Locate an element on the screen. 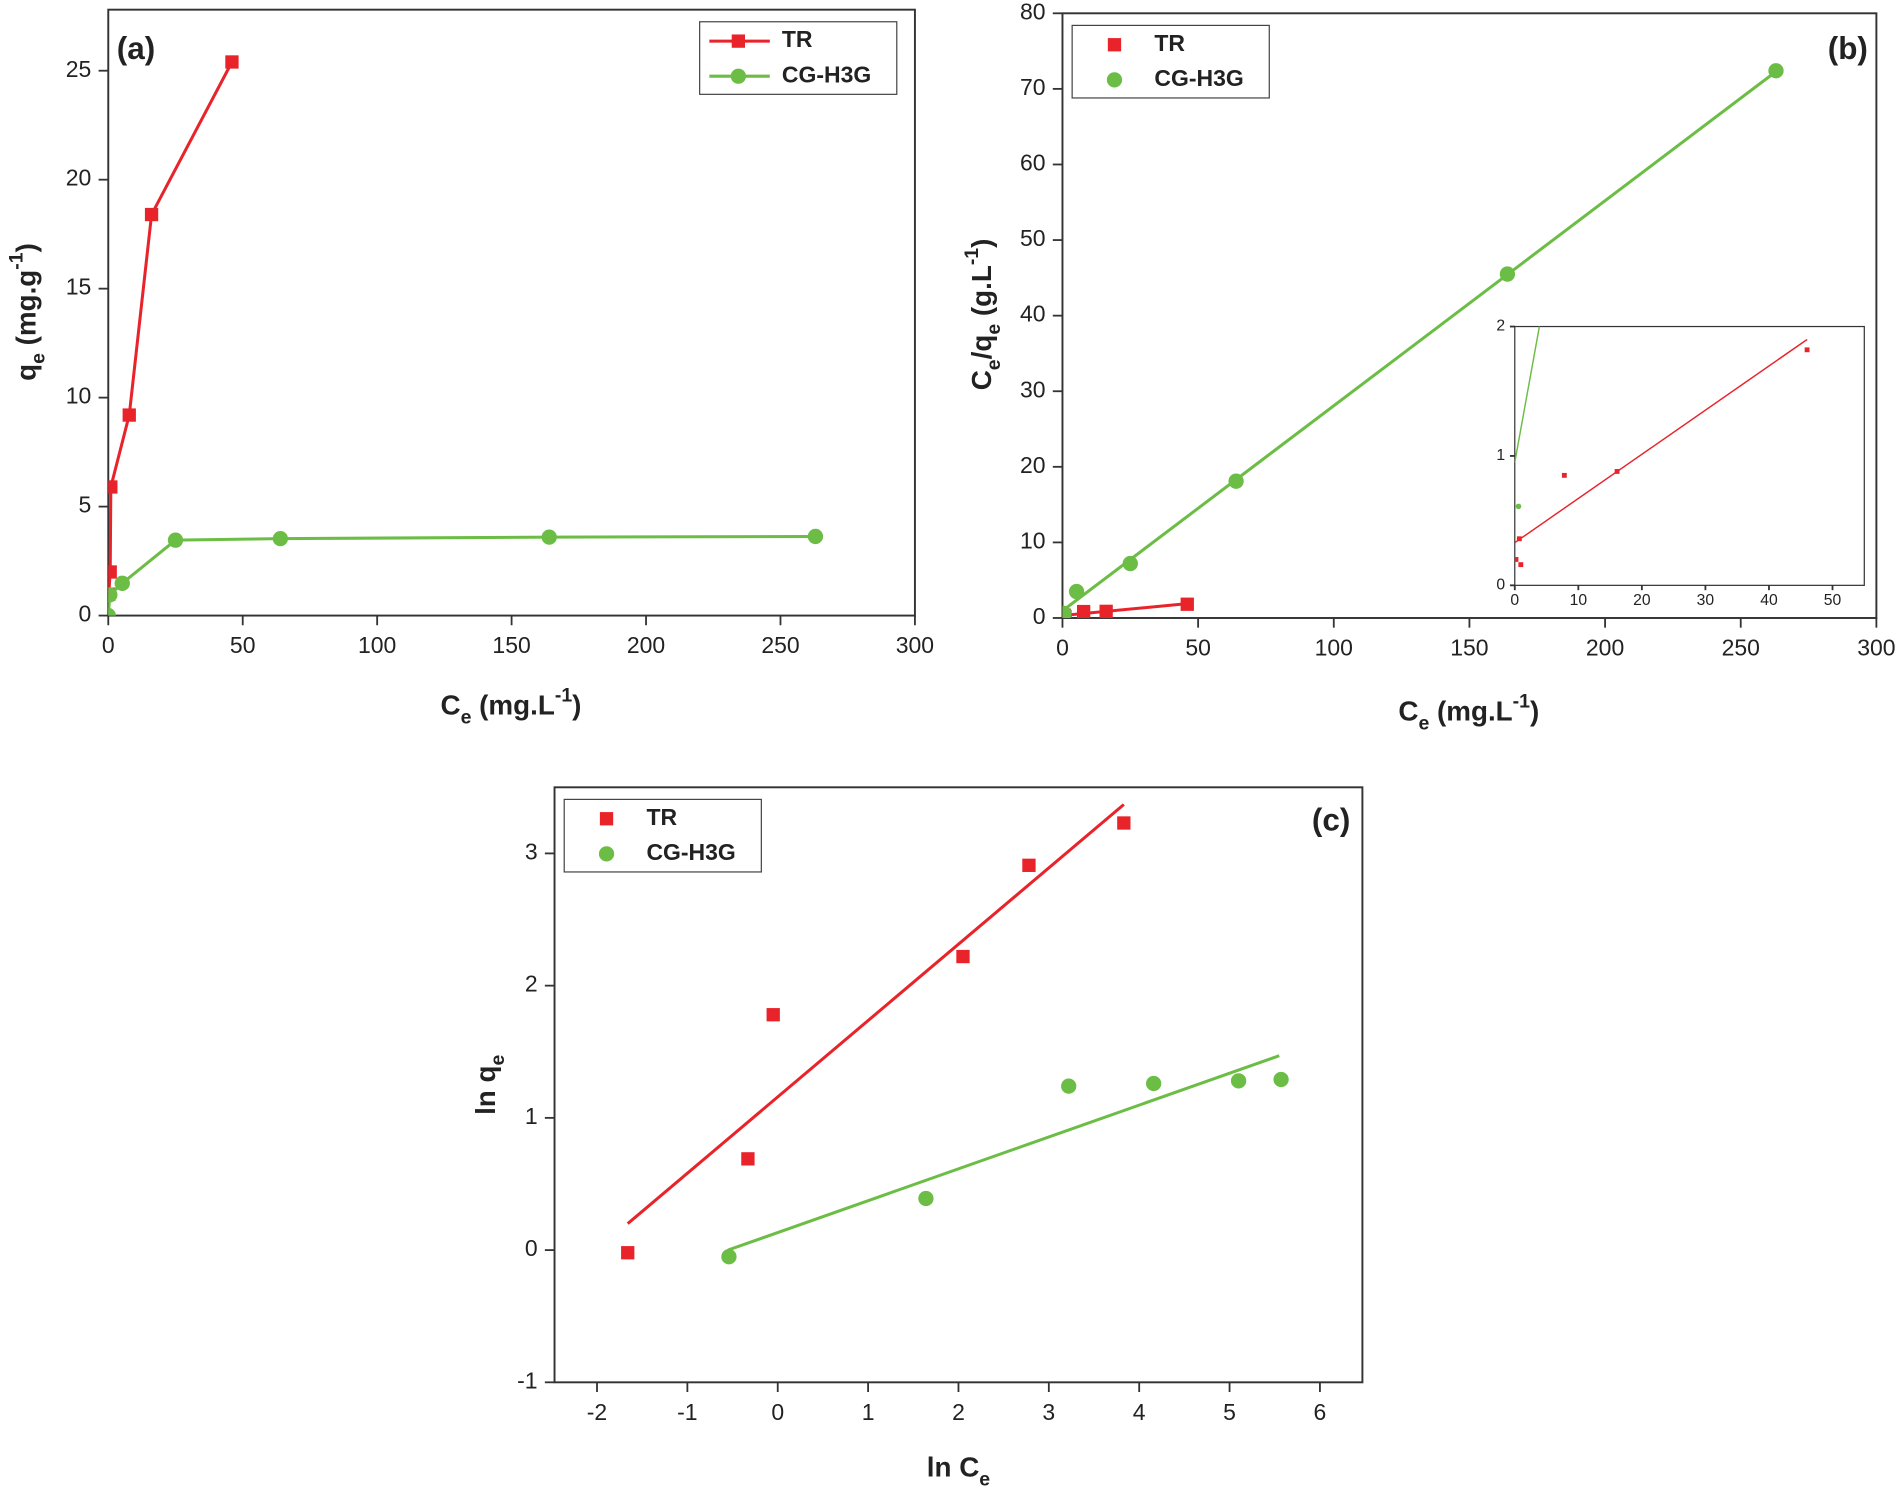 This screenshot has height=1496, width=1900. y-axis-label-part: ln q is located at coordinates (485, 1090).